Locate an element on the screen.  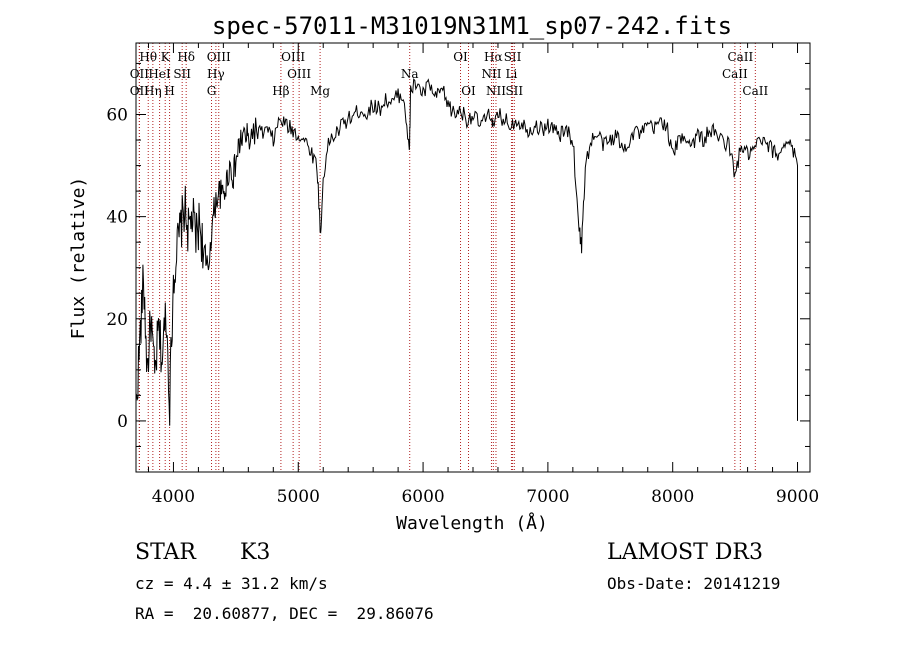
y-tick-label: 60 is located at coordinates (117, 116).